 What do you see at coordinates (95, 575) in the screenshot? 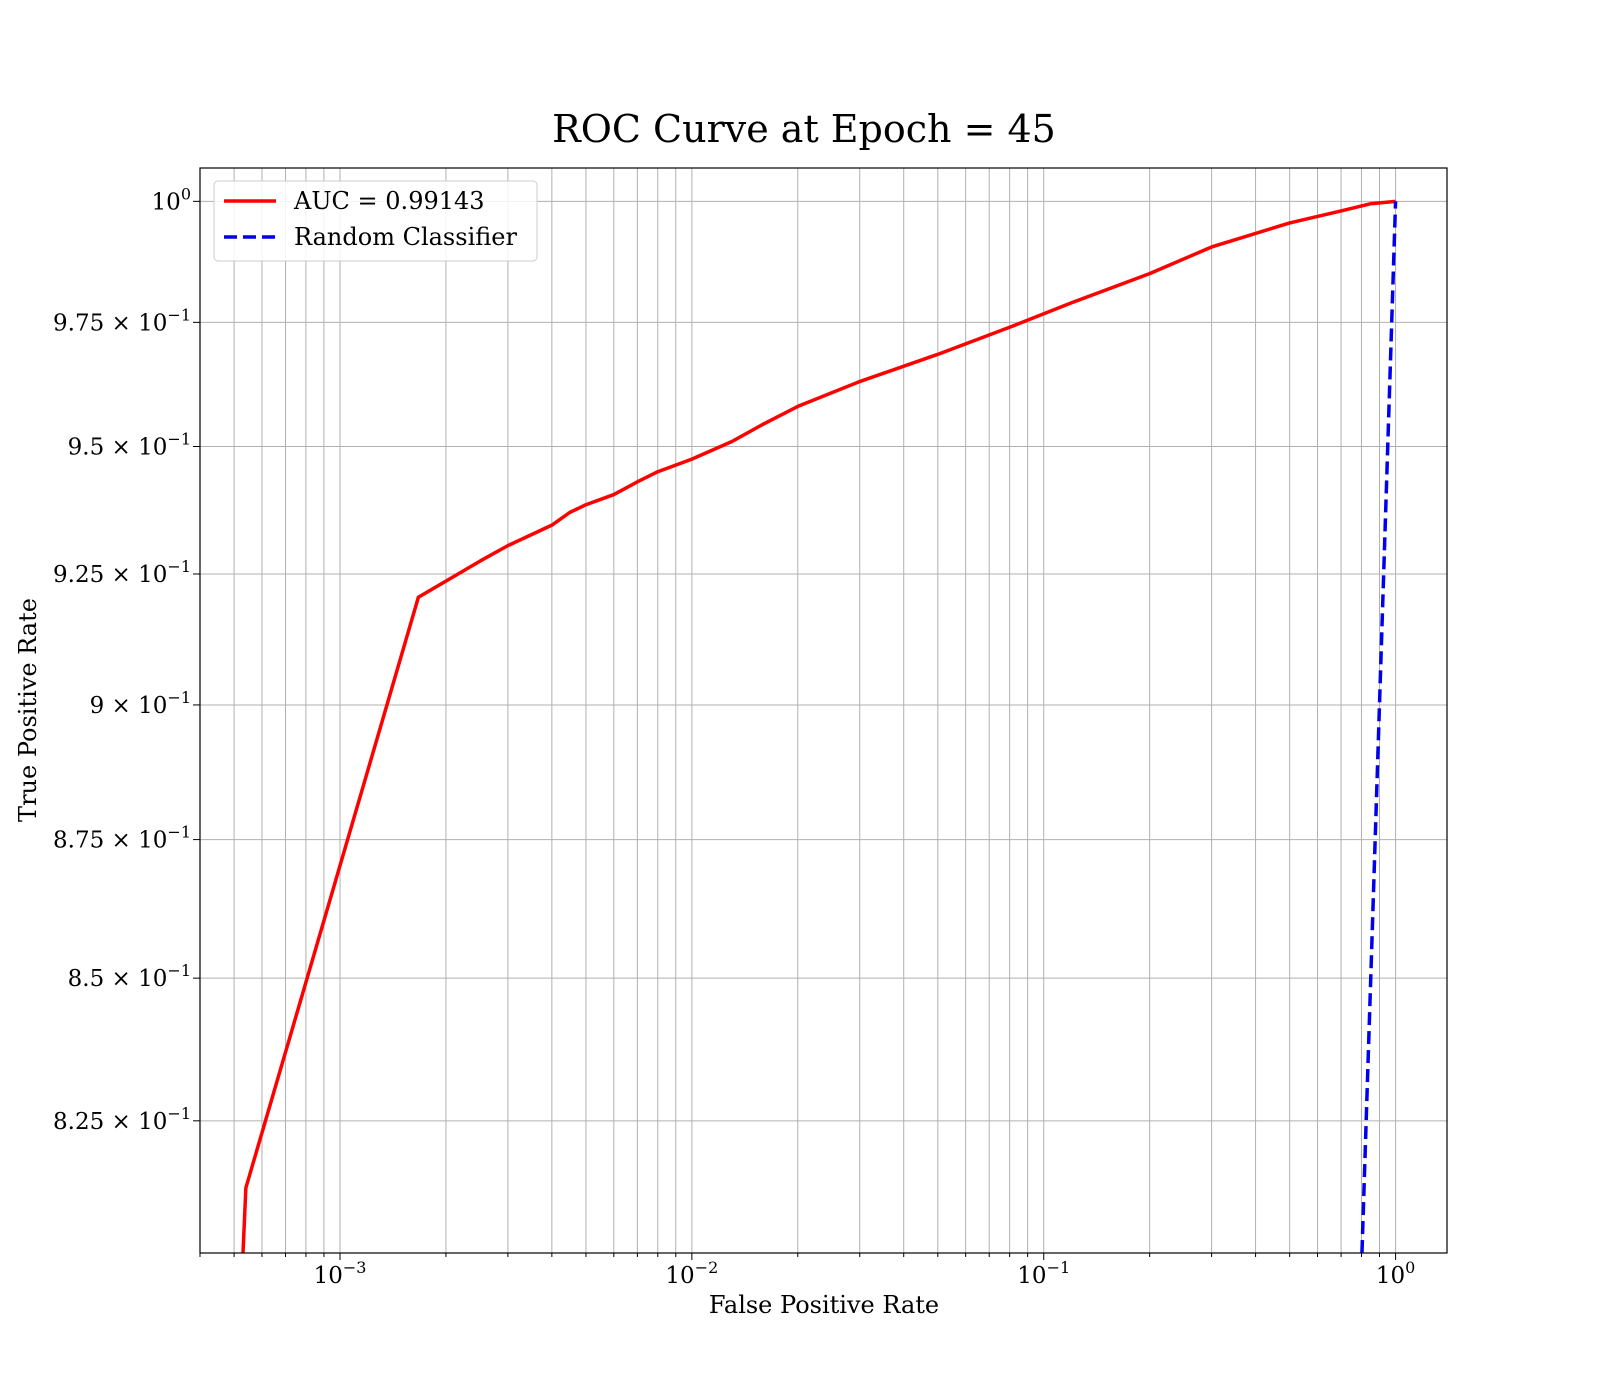
I see `y-tick-mantissa: 9.25 ×` at bounding box center [95, 575].